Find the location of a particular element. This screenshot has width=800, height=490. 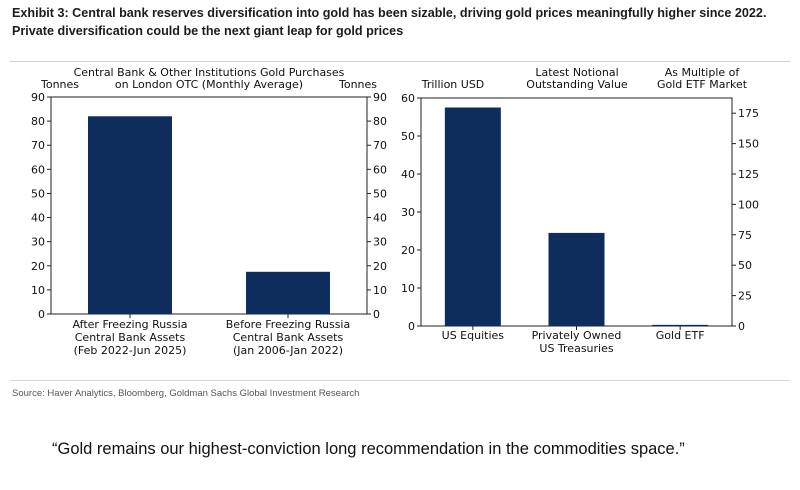

left-chart-title-line: on London OTC (Monthly Average) is located at coordinates (209, 84).